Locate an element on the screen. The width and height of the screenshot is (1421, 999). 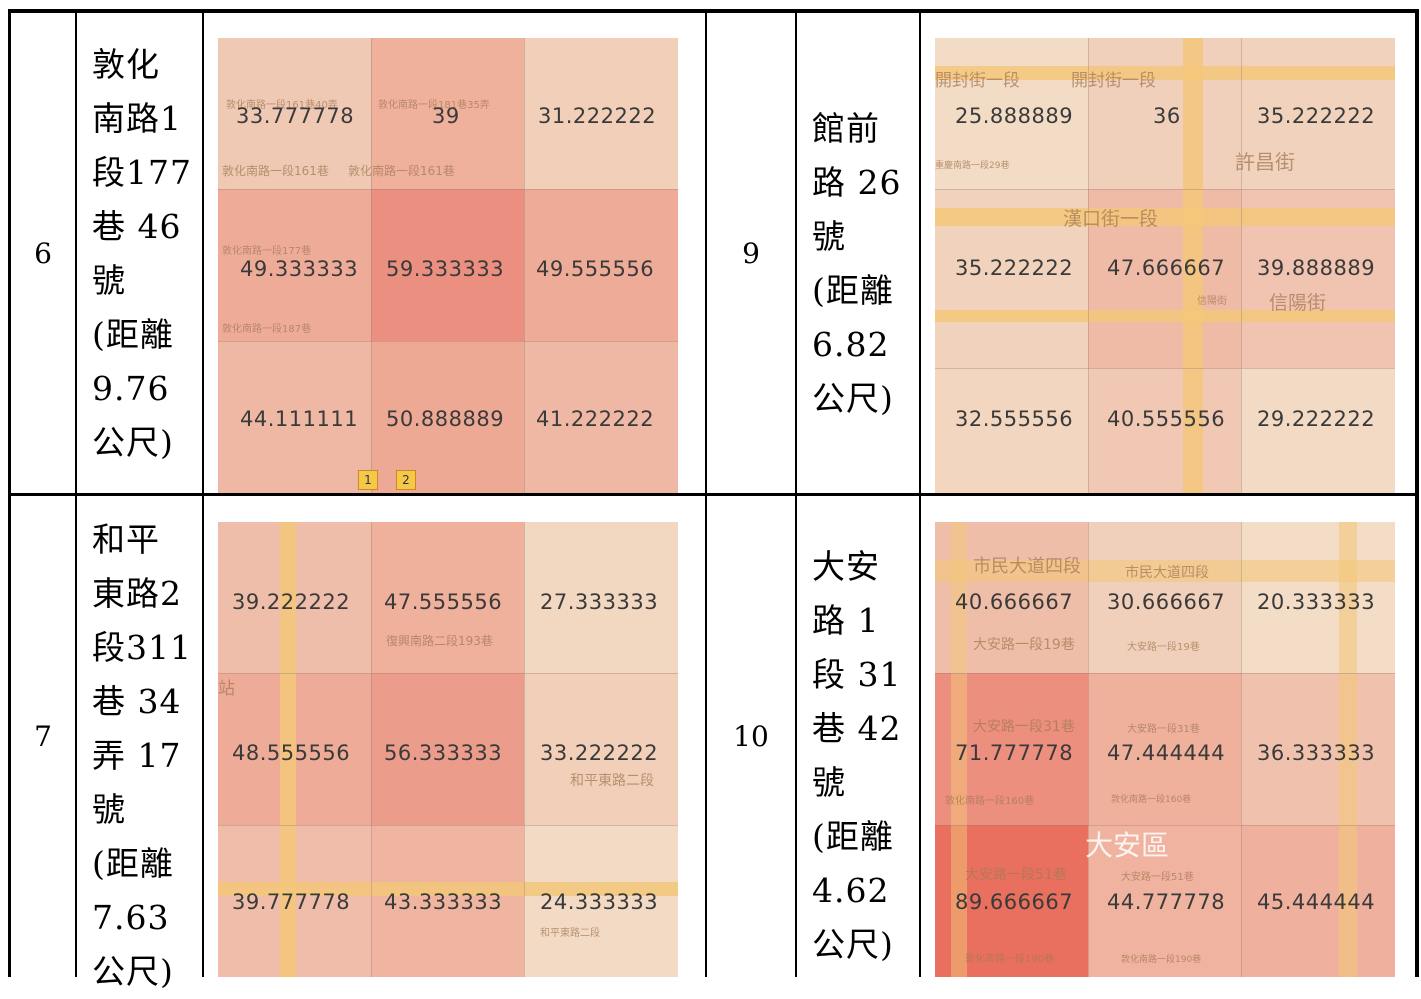
grid-value: 44.111111 is located at coordinates (299, 419).